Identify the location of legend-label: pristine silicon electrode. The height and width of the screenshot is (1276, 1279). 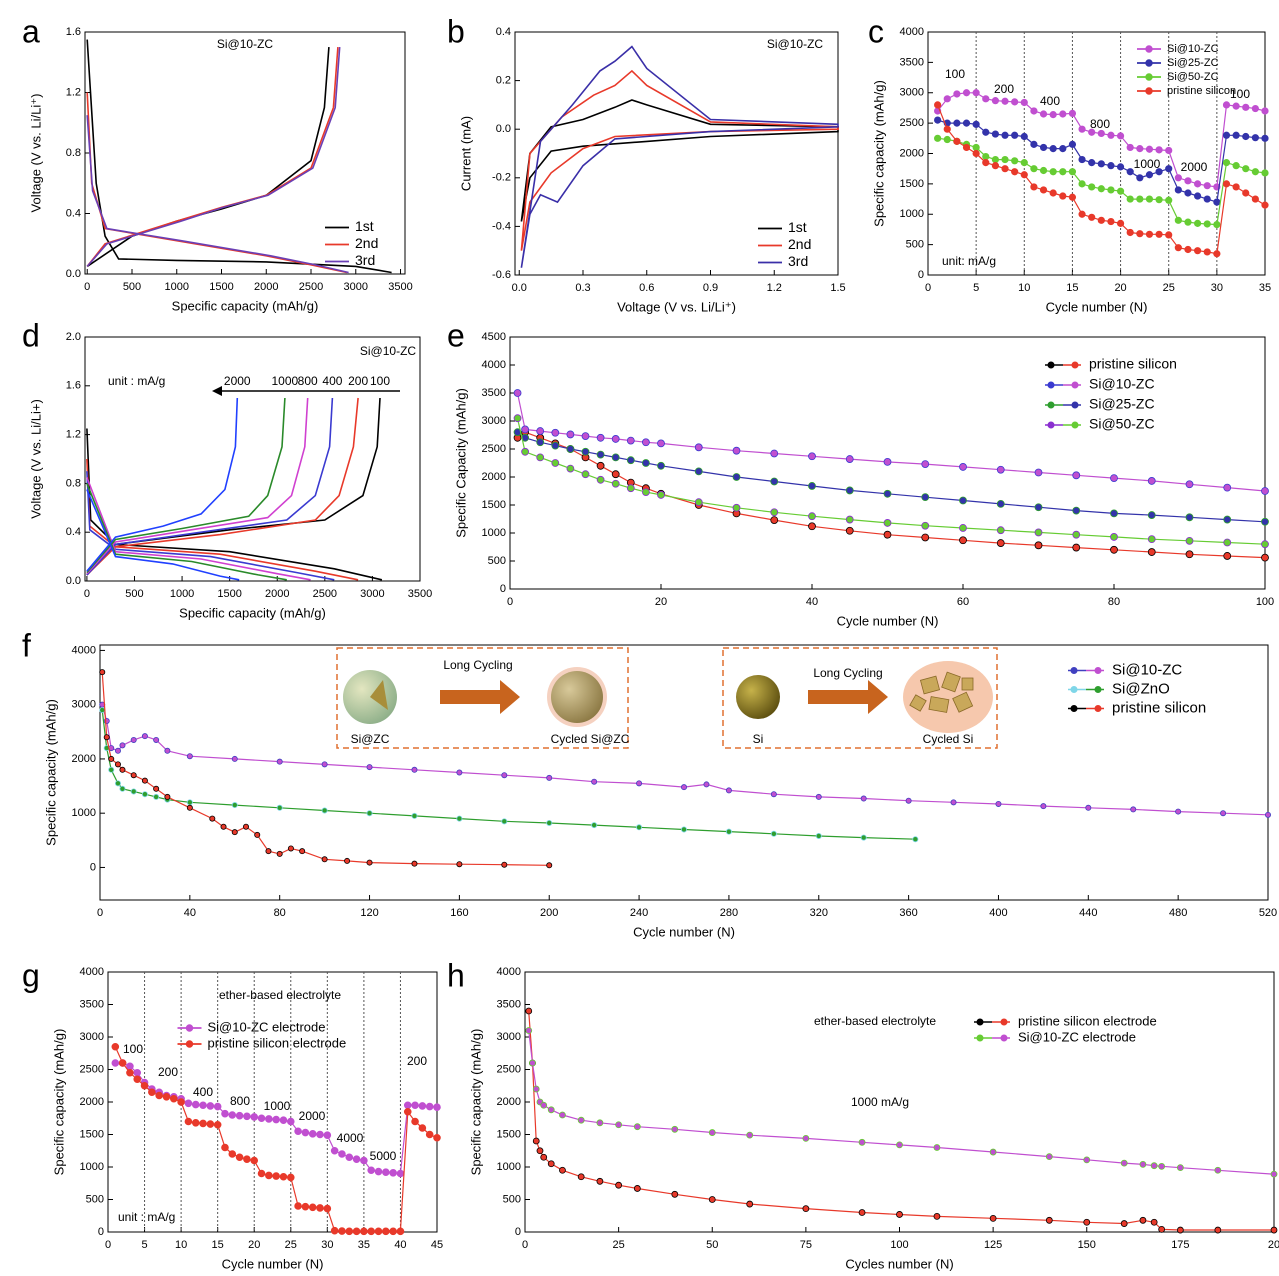
(277, 1042).